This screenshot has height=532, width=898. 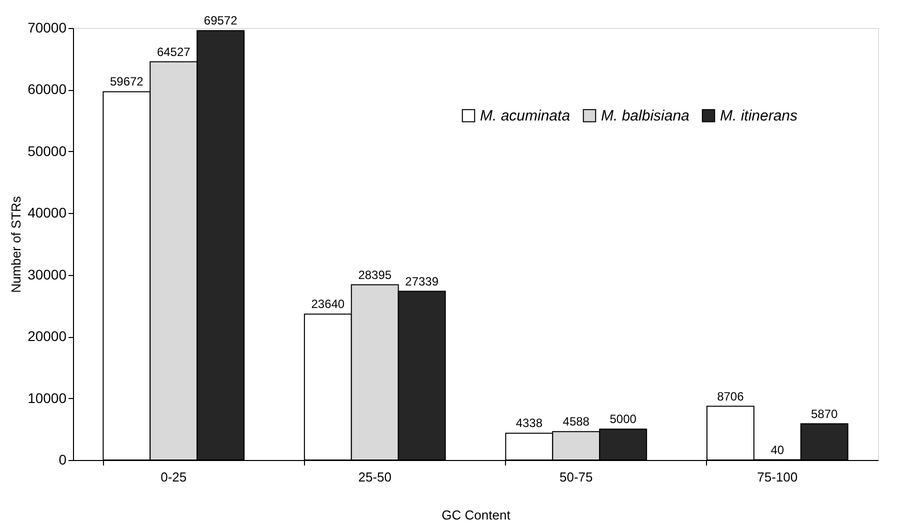 What do you see at coordinates (476, 515) in the screenshot?
I see `x-axis-title: GC Content` at bounding box center [476, 515].